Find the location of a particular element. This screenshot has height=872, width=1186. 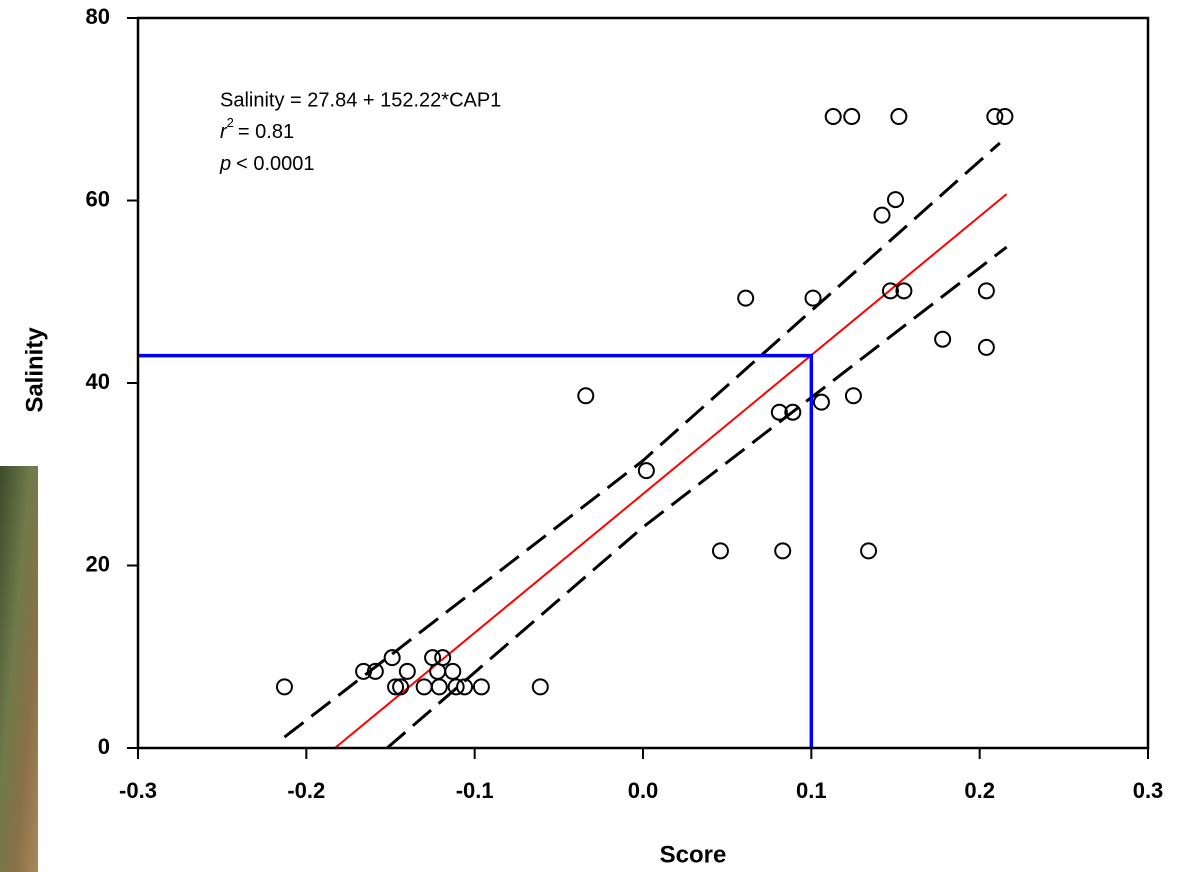

x-tick-label: -0.1 is located at coordinates (475, 790).